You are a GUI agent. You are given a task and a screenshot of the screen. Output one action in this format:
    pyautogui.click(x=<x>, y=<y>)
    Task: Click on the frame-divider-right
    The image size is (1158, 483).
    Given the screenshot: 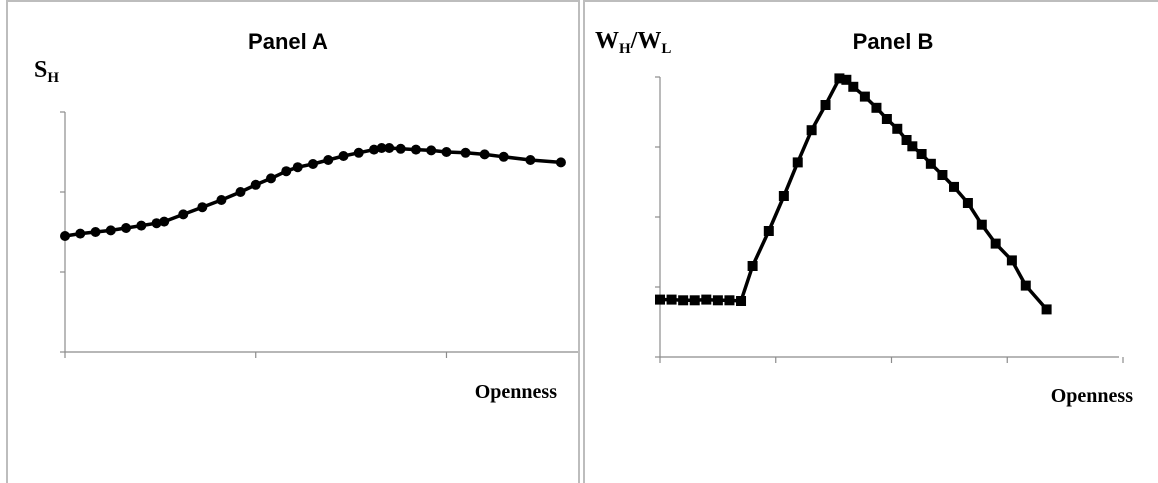 What is the action you would take?
    pyautogui.click(x=584, y=241)
    